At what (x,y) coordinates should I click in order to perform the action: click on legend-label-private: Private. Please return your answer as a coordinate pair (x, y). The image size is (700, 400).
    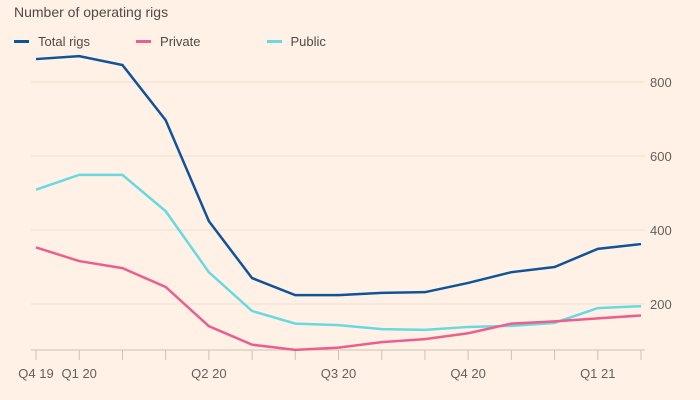
    Looking at the image, I should click on (180, 41).